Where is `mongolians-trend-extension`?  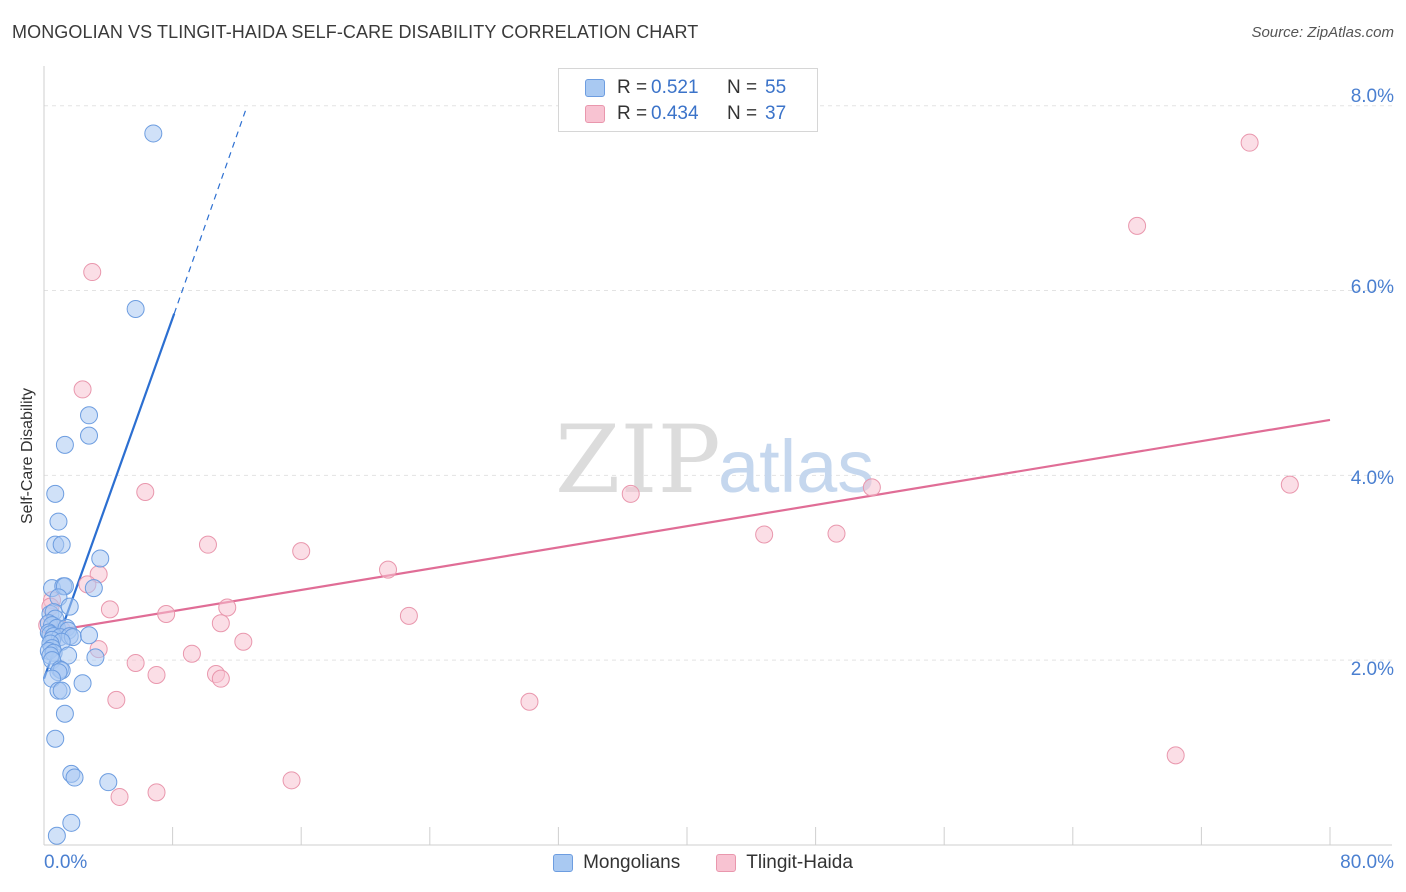
mongolians-trend-extension is located at coordinates (210, 210).